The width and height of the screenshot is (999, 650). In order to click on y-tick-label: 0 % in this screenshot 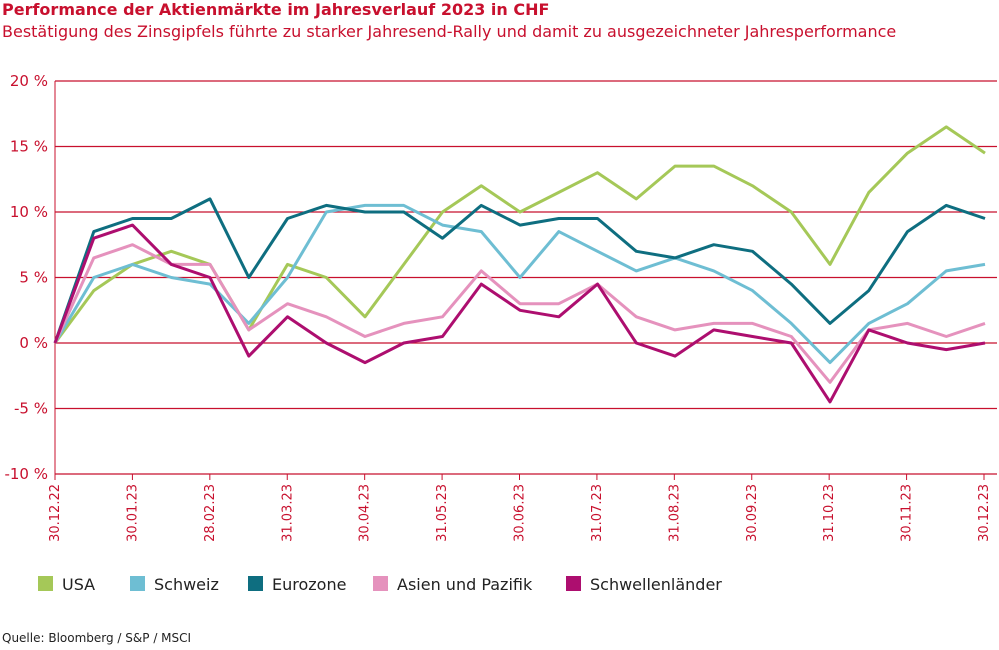, I will do `click(33, 343)`.